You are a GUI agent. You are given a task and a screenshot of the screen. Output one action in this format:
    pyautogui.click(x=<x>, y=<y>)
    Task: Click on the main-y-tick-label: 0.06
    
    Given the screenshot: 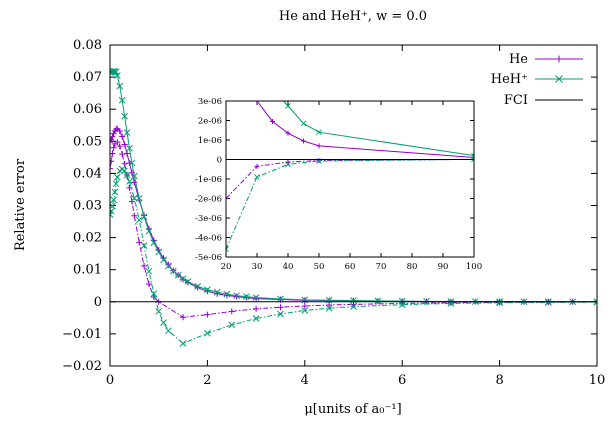 What is the action you would take?
    pyautogui.click(x=87, y=109)
    